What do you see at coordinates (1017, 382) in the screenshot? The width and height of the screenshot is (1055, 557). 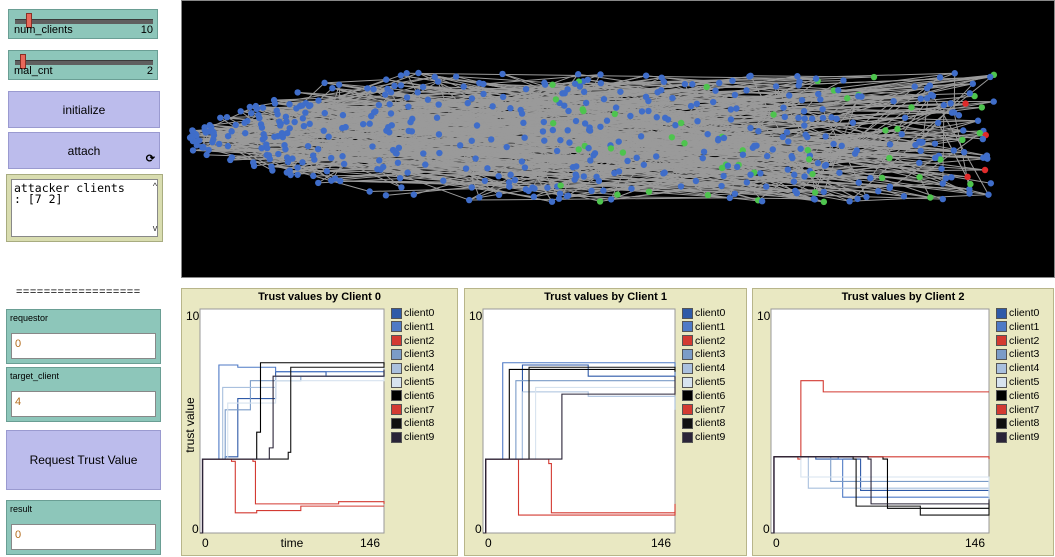 I see `legend-item-client5: client5` at bounding box center [1017, 382].